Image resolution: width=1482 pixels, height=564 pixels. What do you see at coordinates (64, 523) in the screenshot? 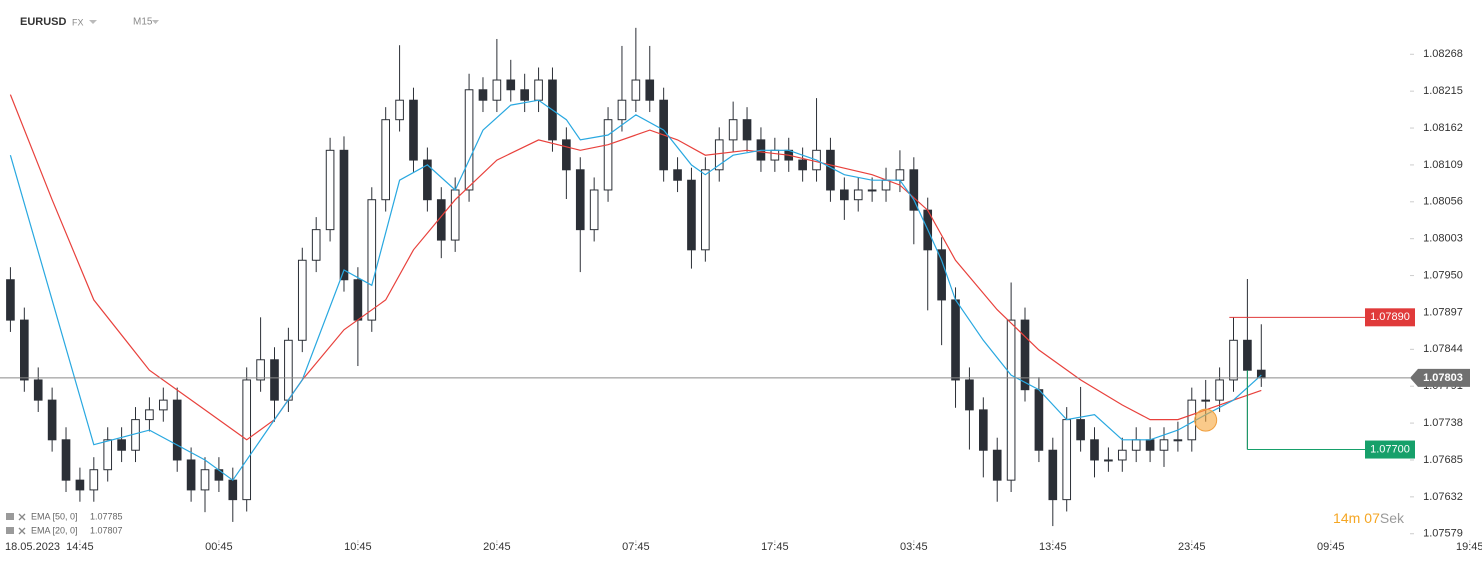
I see `legend: EMA [50, 0] 1.07785 EMA [20, 0] 1.07807` at bounding box center [64, 523].